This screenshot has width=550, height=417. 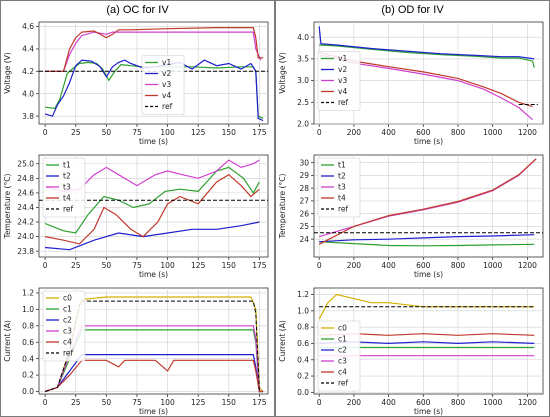 What do you see at coordinates (423, 265) in the screenshot?
I see `chart-b2-xtick-label: 600` at bounding box center [423, 265].